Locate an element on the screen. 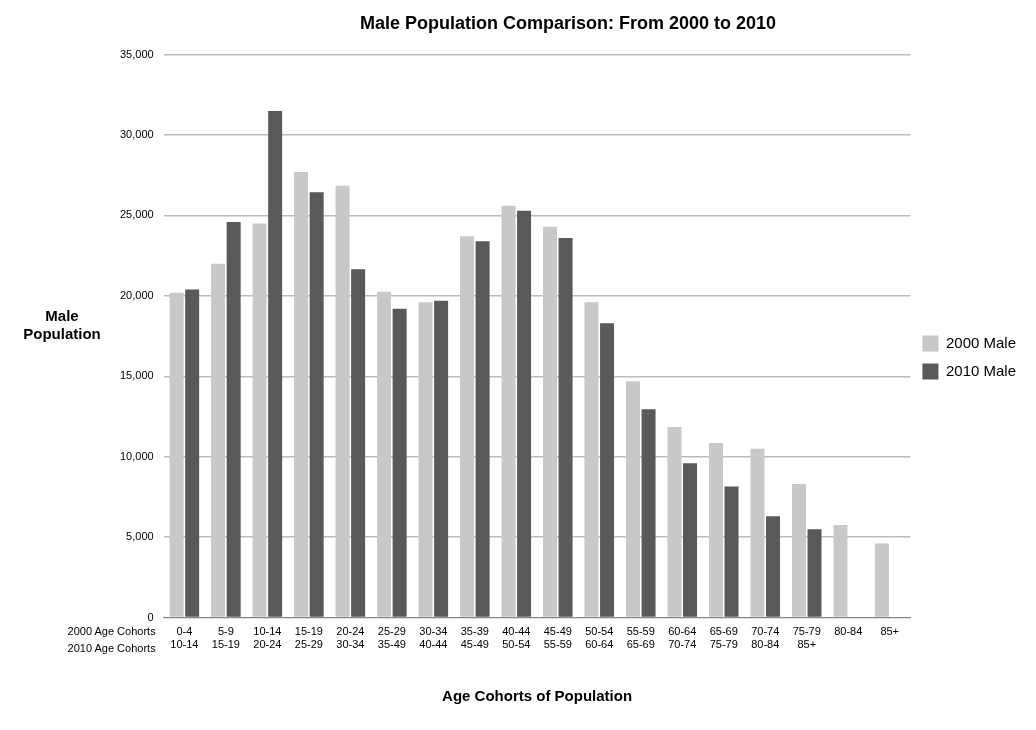 This screenshot has height=730, width=1036. x-tick-label: 40-44 50-54 is located at coordinates (516, 638).